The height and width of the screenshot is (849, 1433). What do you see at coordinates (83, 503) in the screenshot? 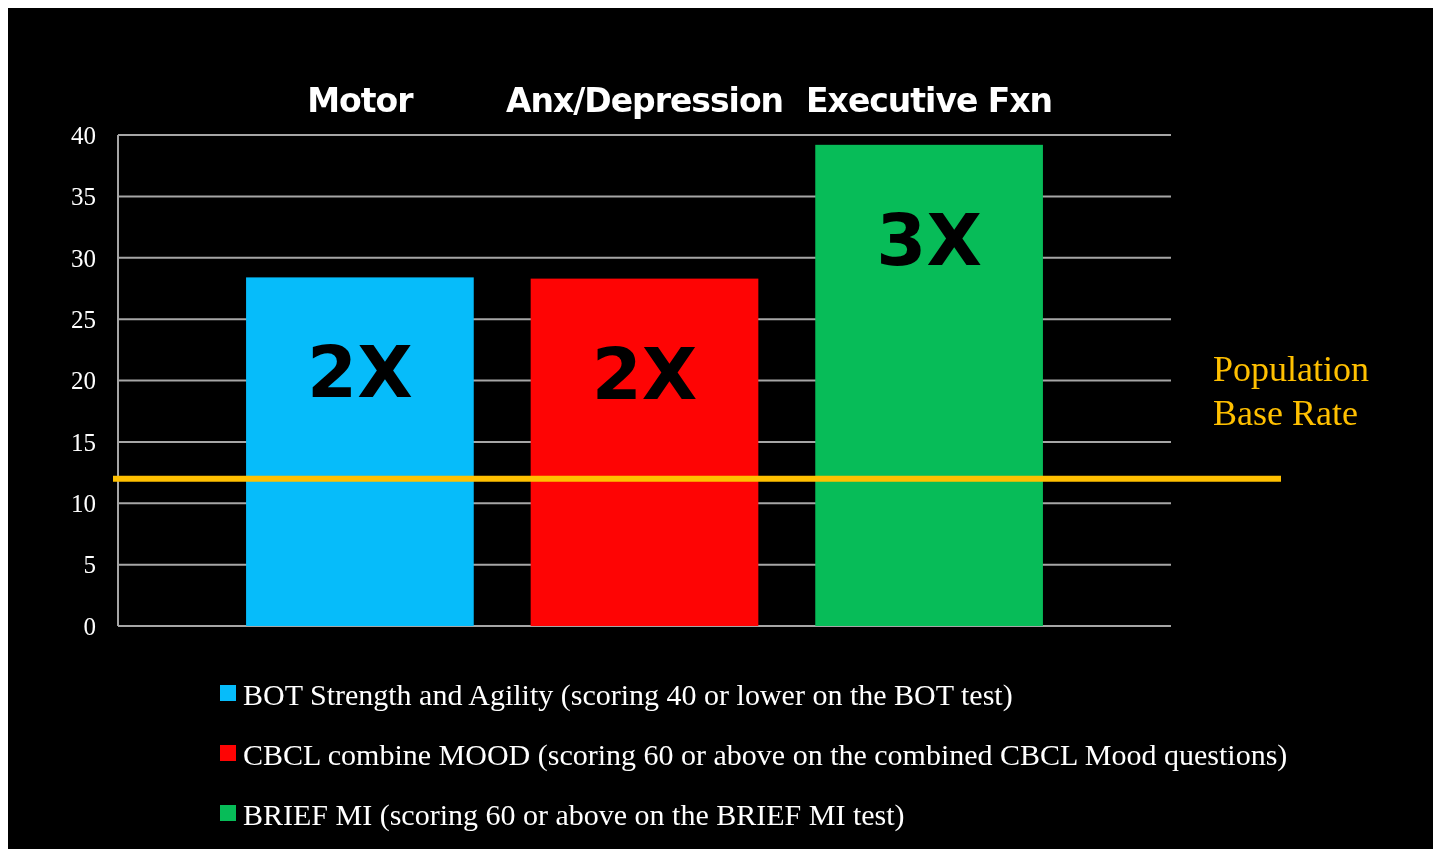
I see `y-tick-label: 10` at bounding box center [83, 503].